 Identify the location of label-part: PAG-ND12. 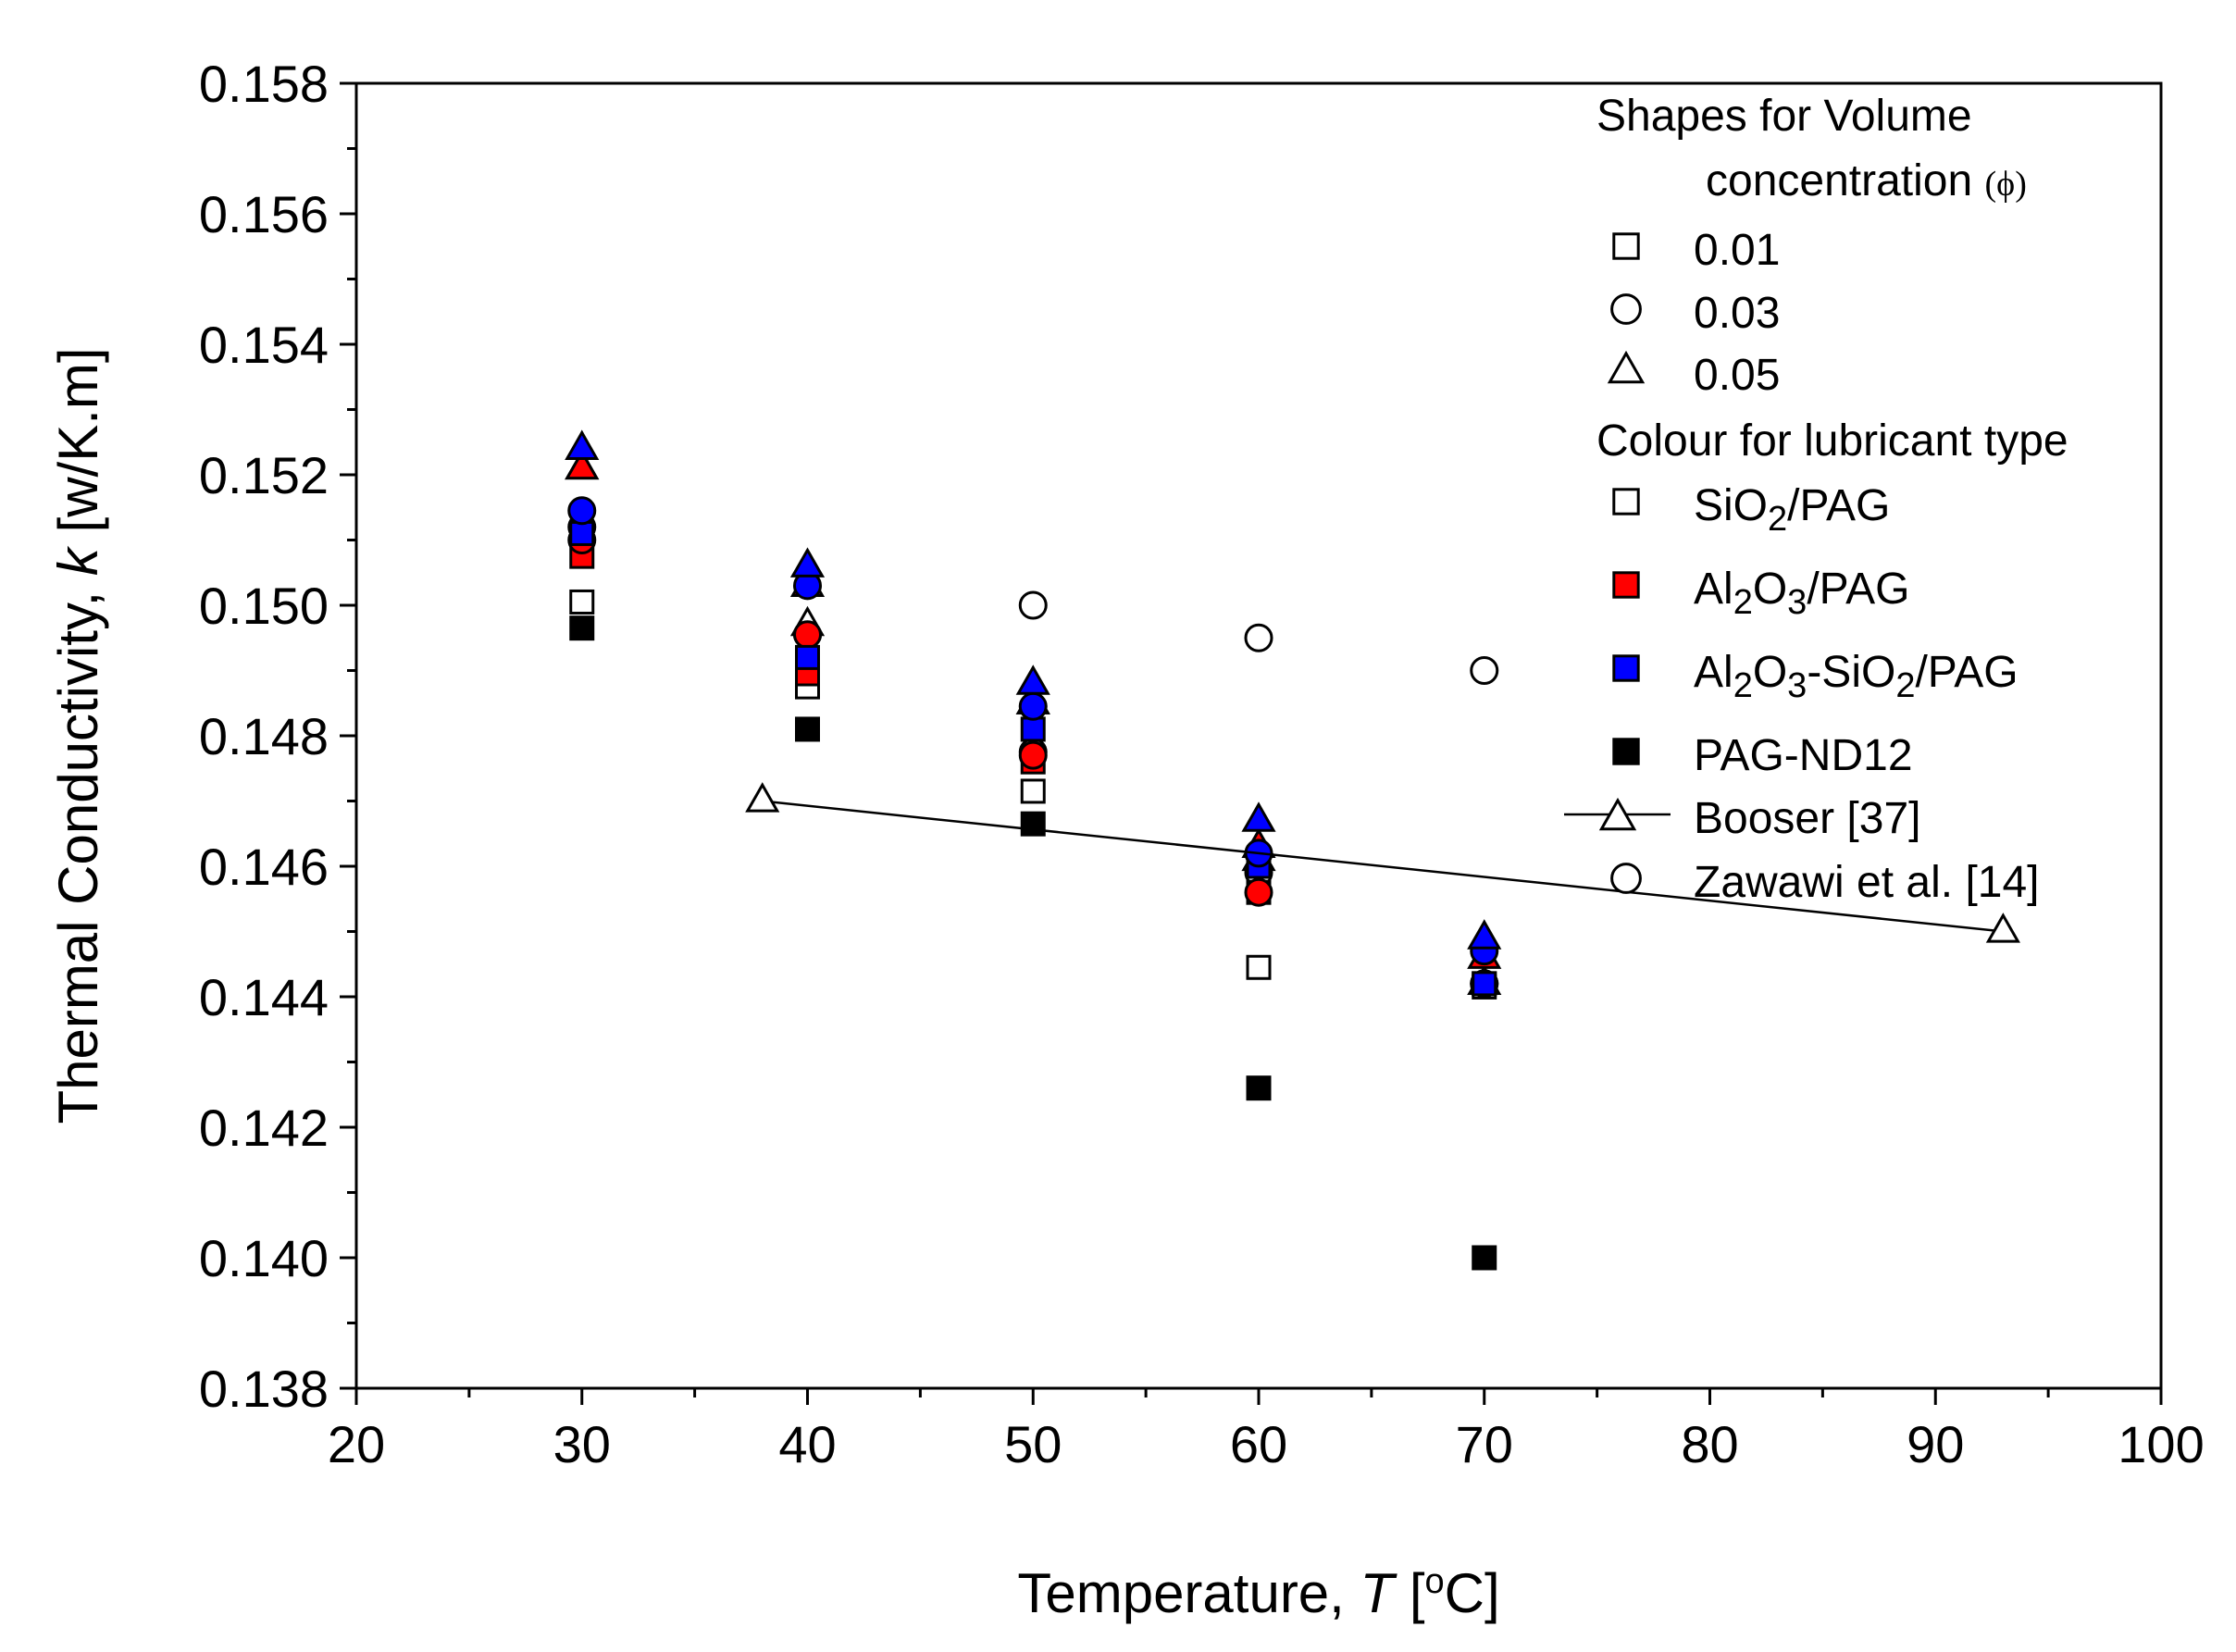
(1803, 755).